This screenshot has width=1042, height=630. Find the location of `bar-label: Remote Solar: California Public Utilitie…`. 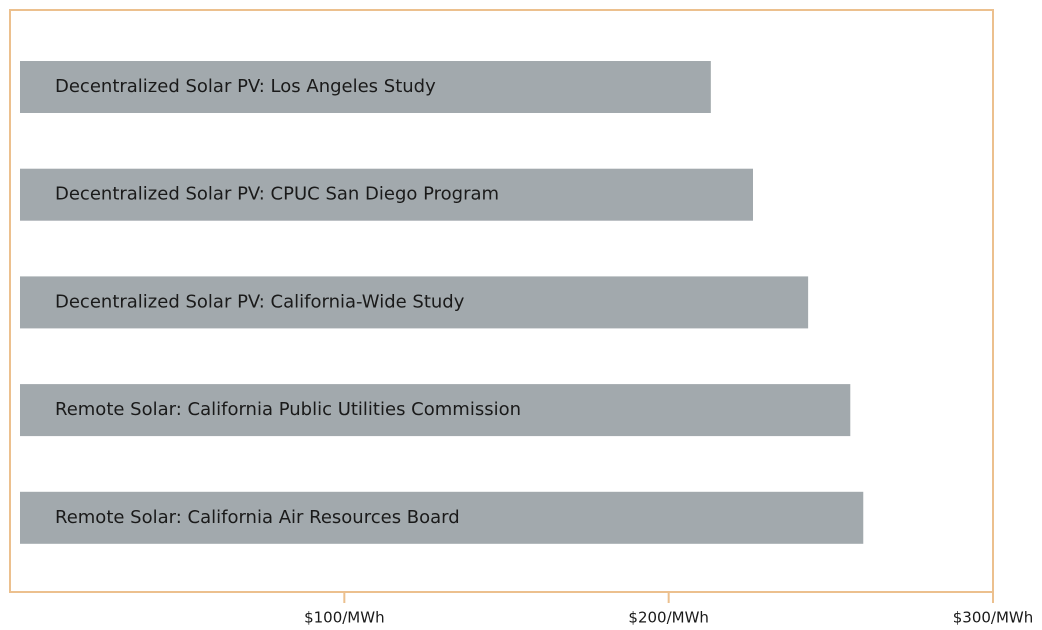

bar-label: Remote Solar: California Public Utilitie… is located at coordinates (288, 409).